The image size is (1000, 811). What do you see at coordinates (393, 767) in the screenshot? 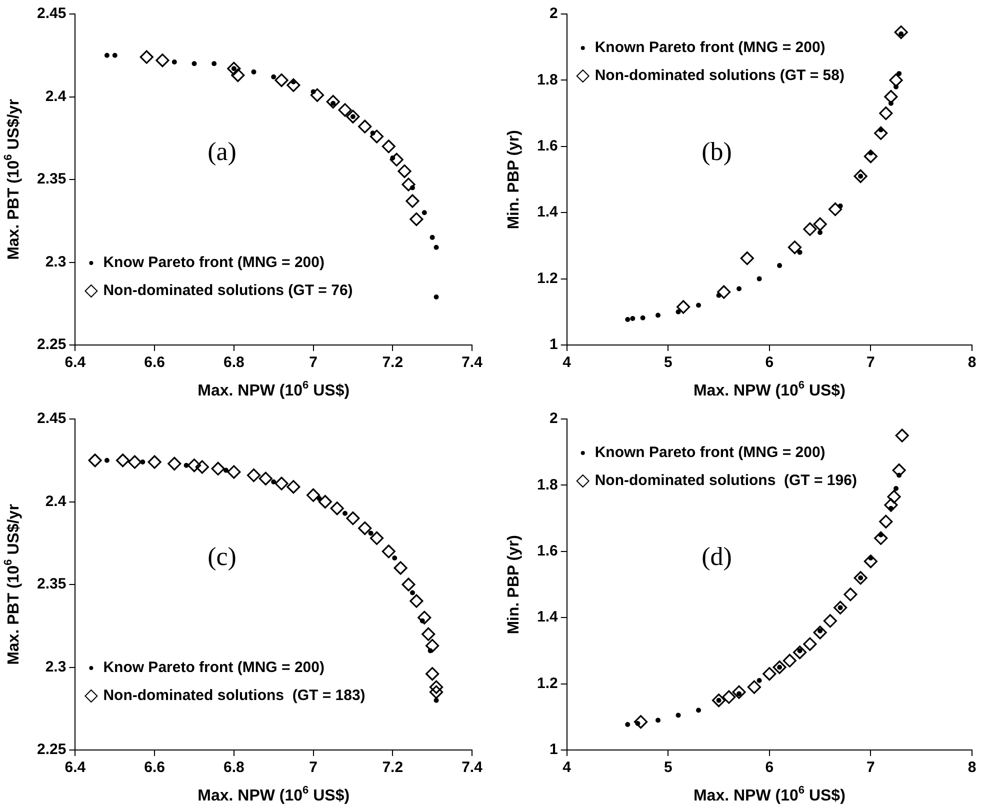
I see `x-tick-label: 7.2` at bounding box center [393, 767].